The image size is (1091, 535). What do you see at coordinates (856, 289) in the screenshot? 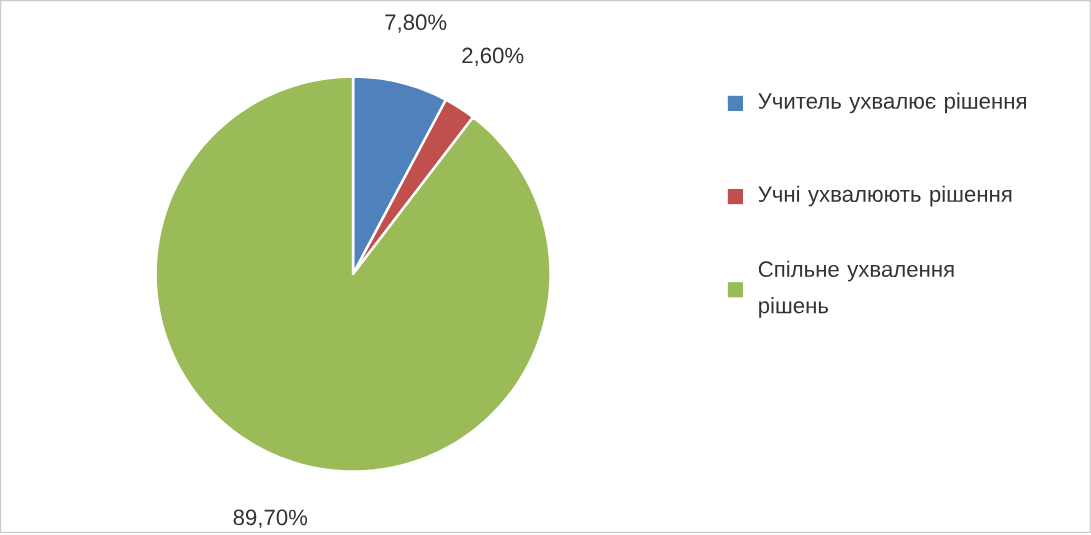
I see `legend-label: Спільне ухвалення рішень` at bounding box center [856, 289].